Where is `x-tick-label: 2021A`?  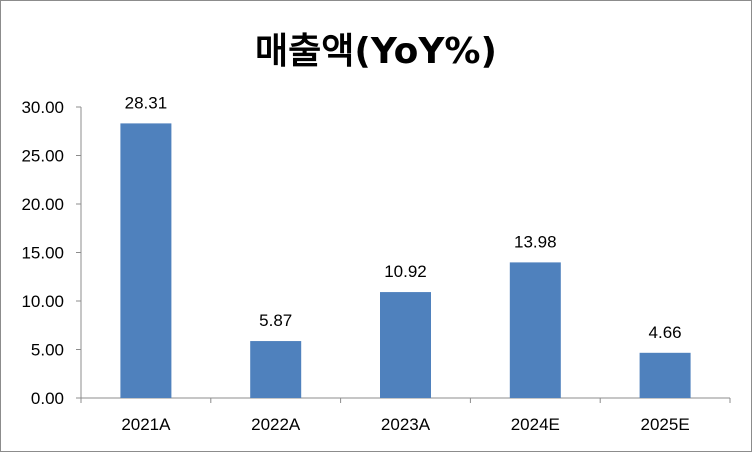 x-tick-label: 2021A is located at coordinates (146, 424).